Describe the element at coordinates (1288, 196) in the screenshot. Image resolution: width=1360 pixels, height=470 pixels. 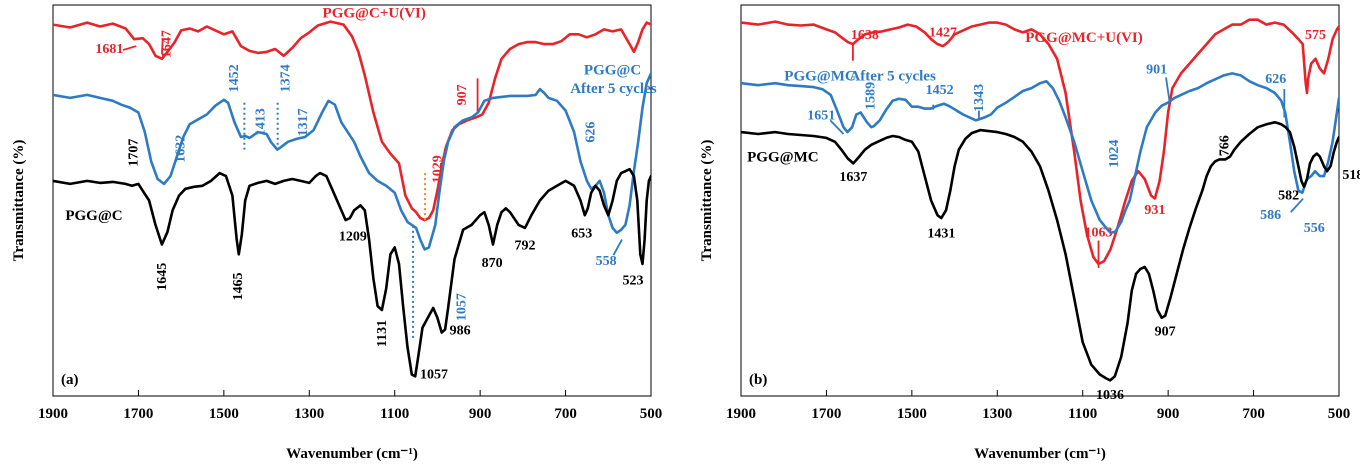
I see `peak-label: 582` at that location.